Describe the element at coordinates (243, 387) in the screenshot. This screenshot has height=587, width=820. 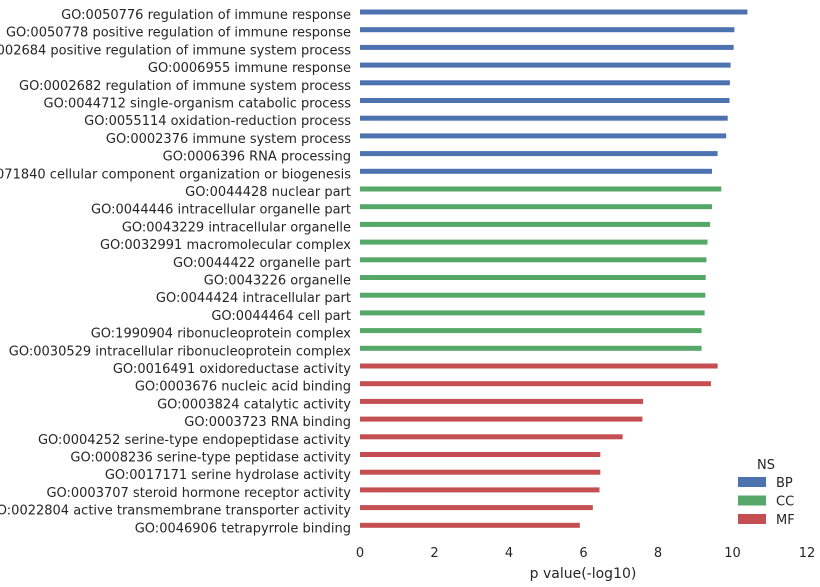
I see `category-label: GO:0003676 nucleic acid binding` at that location.